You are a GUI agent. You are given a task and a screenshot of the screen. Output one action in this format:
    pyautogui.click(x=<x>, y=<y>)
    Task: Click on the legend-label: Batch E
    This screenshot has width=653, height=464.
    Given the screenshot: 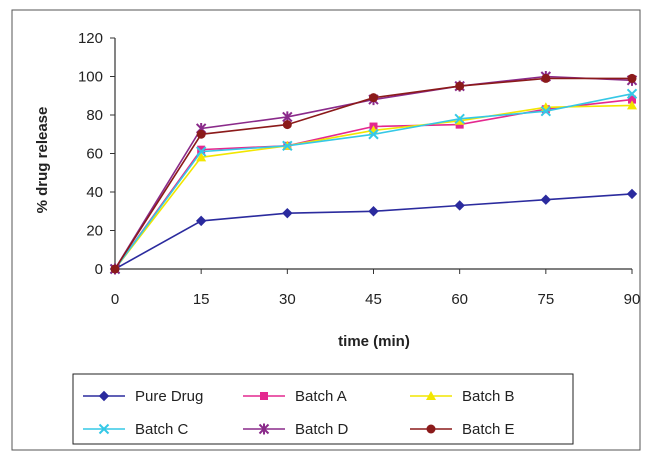 What is the action you would take?
    pyautogui.click(x=488, y=429)
    